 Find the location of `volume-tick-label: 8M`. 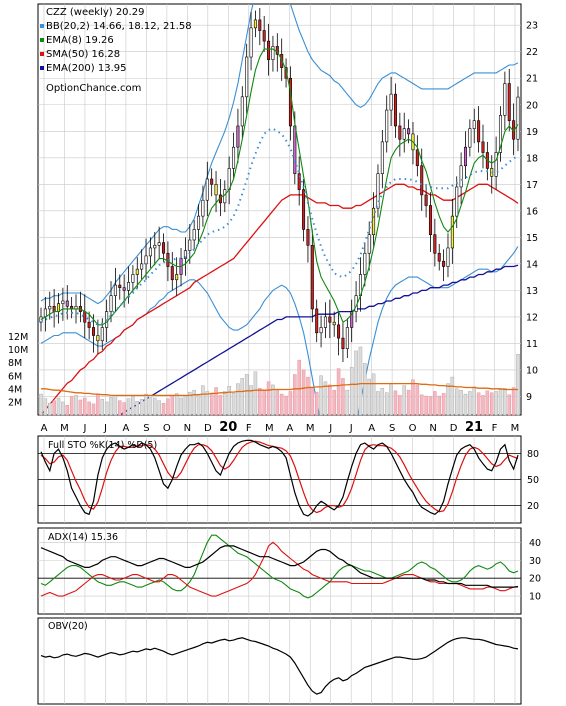

volume-tick-label: 8M is located at coordinates (15, 363).